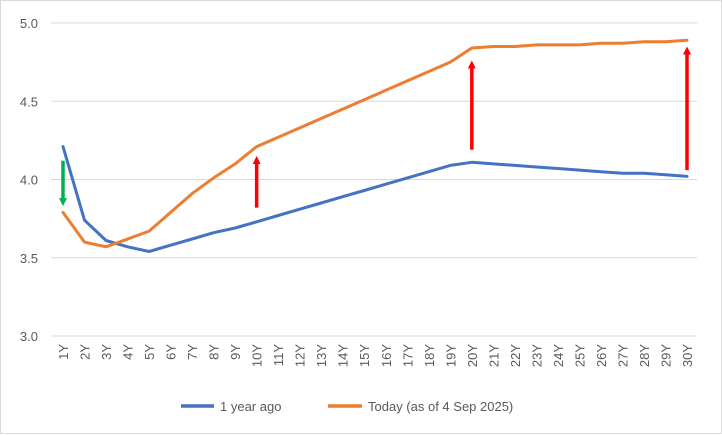 The height and width of the screenshot is (435, 722). I want to click on x-tick-label: 10Y, so click(257, 355).